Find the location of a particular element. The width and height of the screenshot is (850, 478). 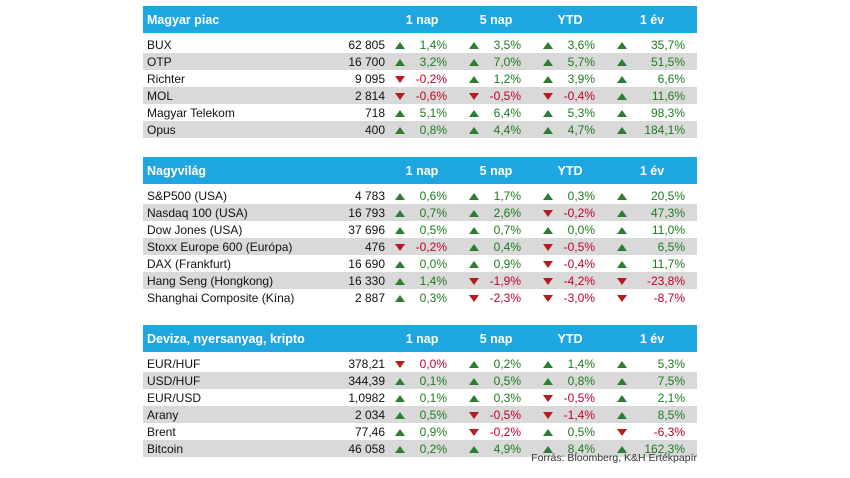

change-y1: 35,7% is located at coordinates (667, 43).